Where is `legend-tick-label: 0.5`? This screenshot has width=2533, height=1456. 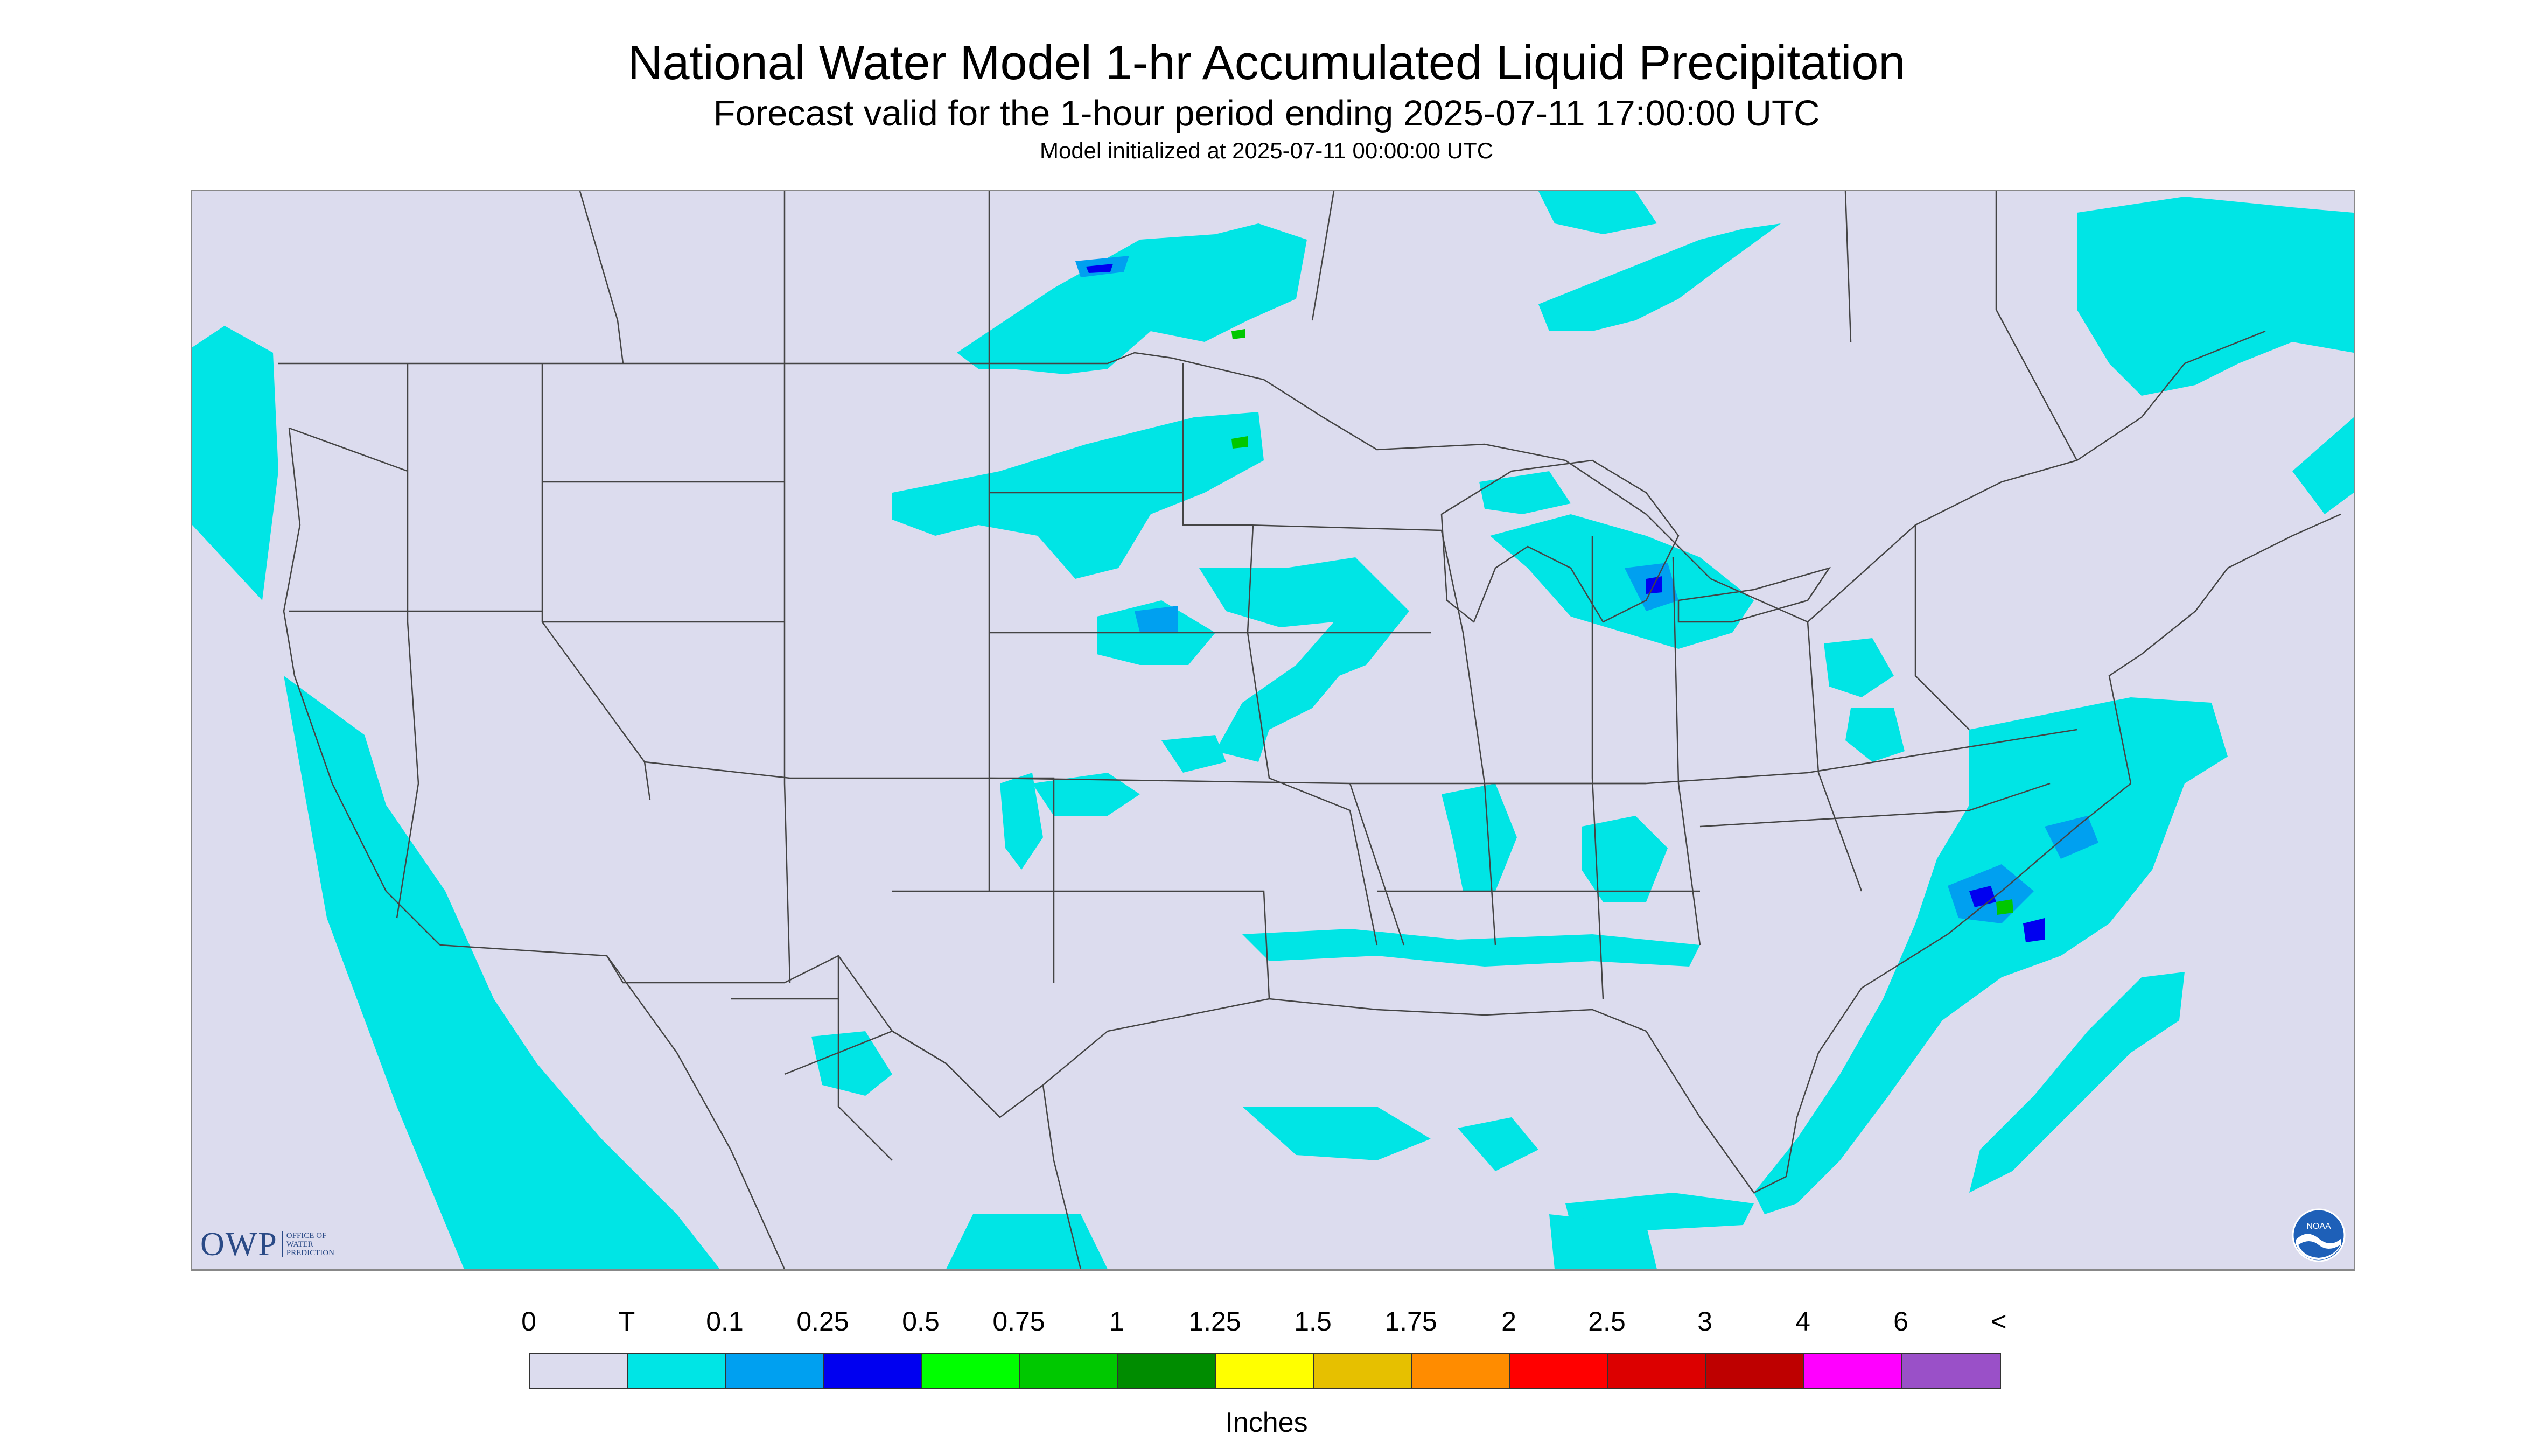
legend-tick-label: 0.5 is located at coordinates (921, 1321).